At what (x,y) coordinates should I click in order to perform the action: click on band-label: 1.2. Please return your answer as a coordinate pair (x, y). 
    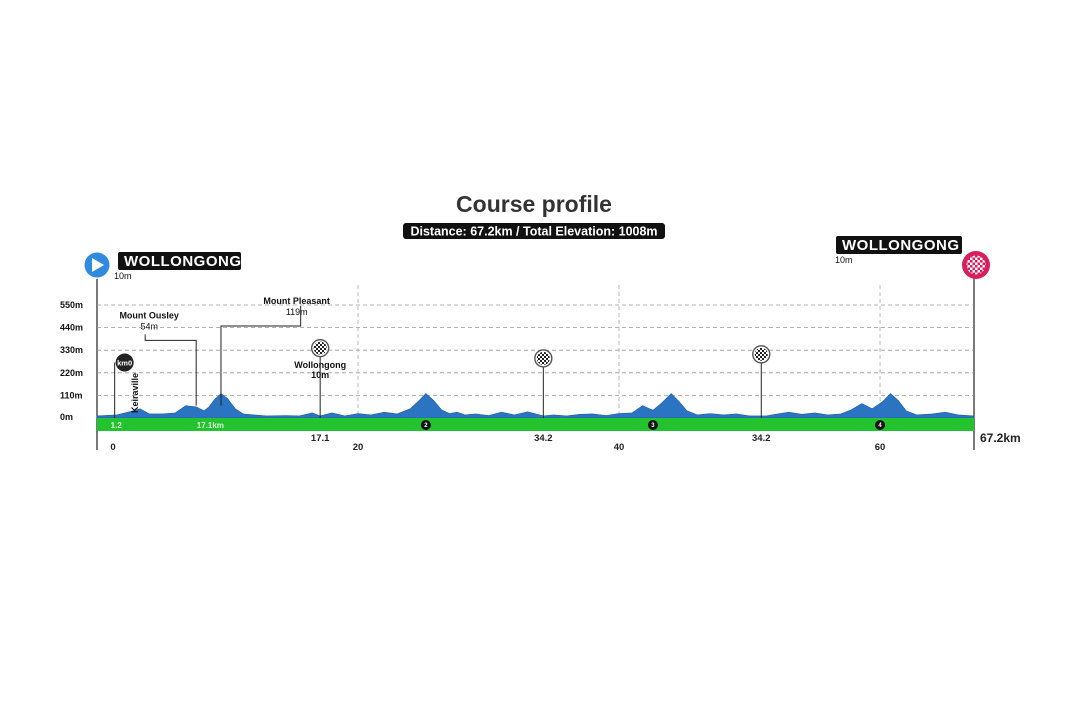
    Looking at the image, I should click on (117, 425).